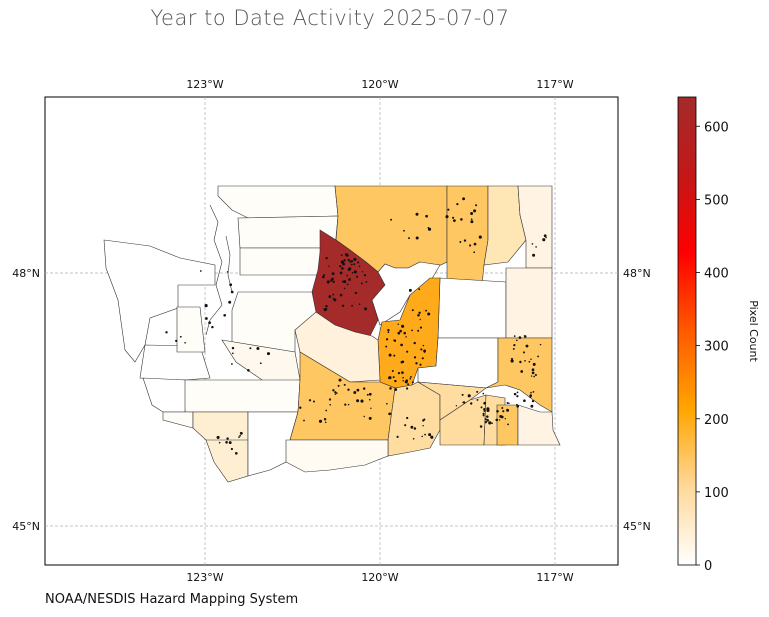 This screenshot has height=617, width=769. Describe the element at coordinates (637, 526) in the screenshot. I see `right-tick-45n: 45°N` at that location.